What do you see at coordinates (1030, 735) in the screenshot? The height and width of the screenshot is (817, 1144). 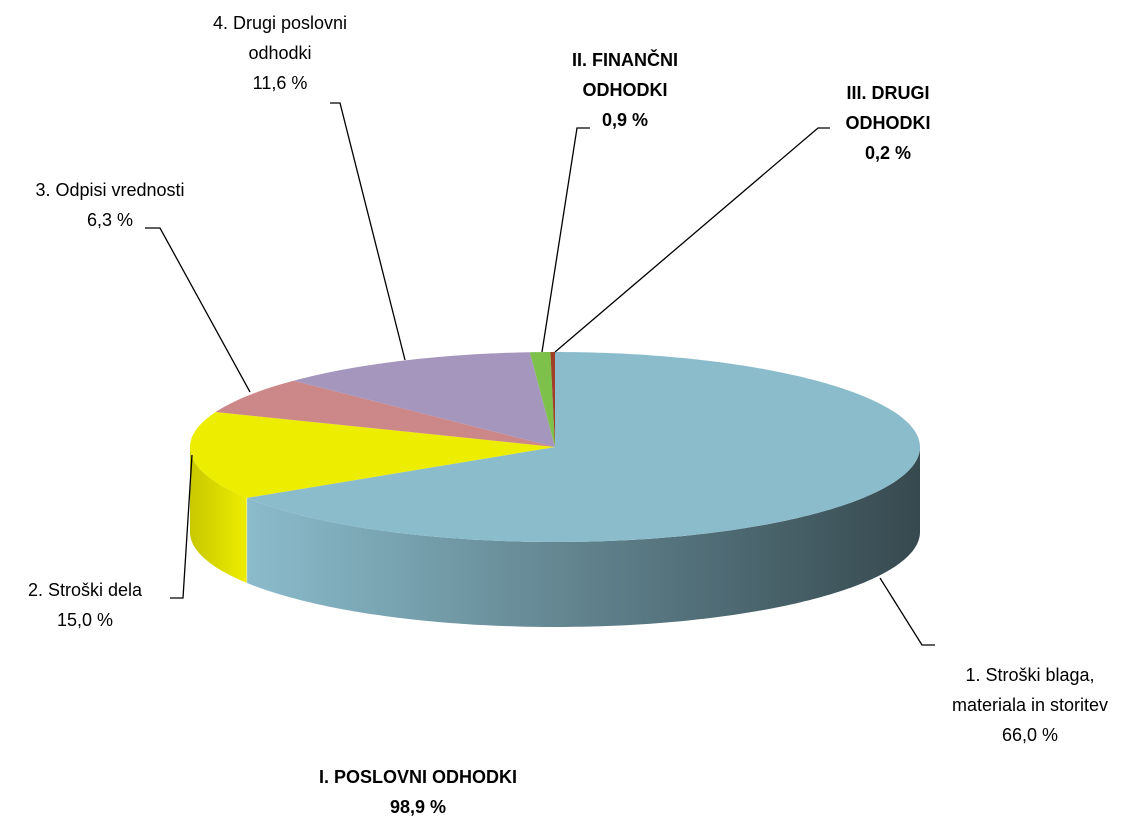 I see `value-label: 66,0 %` at bounding box center [1030, 735].